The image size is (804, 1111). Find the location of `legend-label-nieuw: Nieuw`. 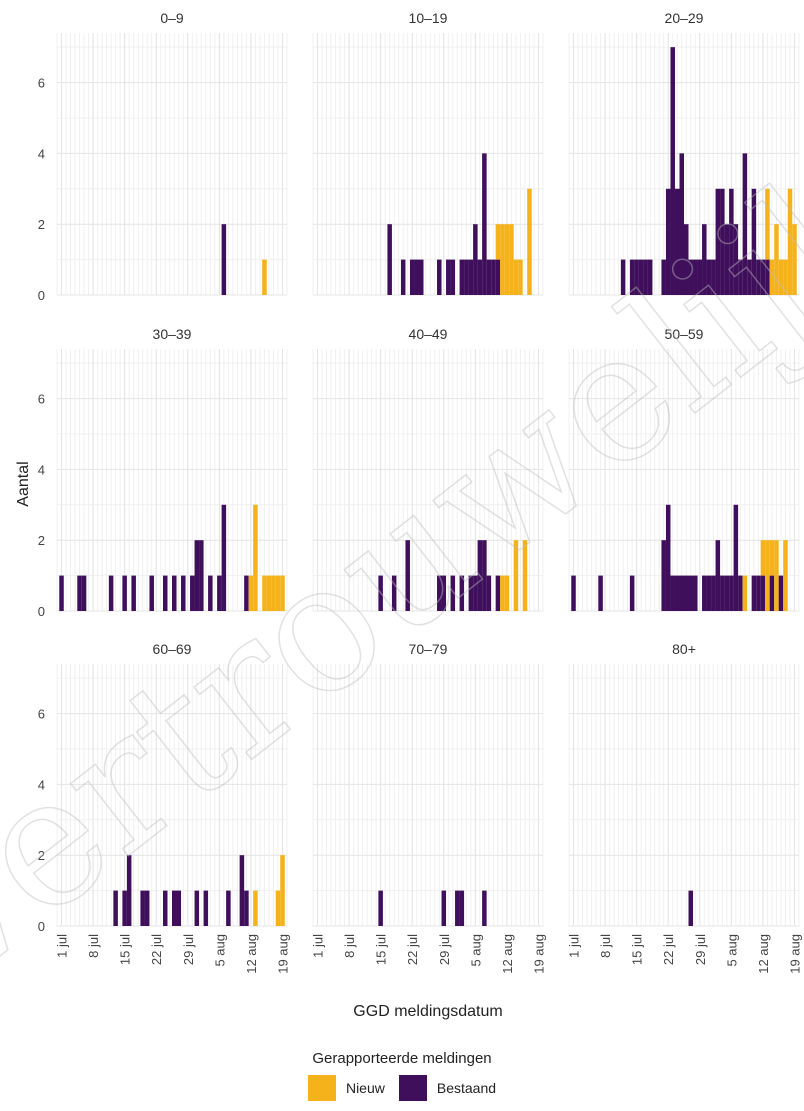

legend-label-nieuw: Nieuw is located at coordinates (365, 1088).